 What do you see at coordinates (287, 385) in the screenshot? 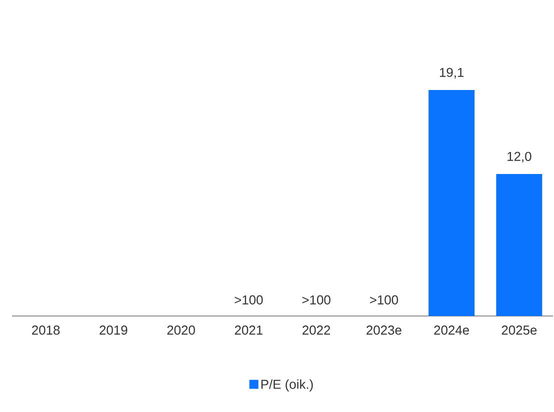
I see `legend-label: P/E (oik.)` at bounding box center [287, 385].